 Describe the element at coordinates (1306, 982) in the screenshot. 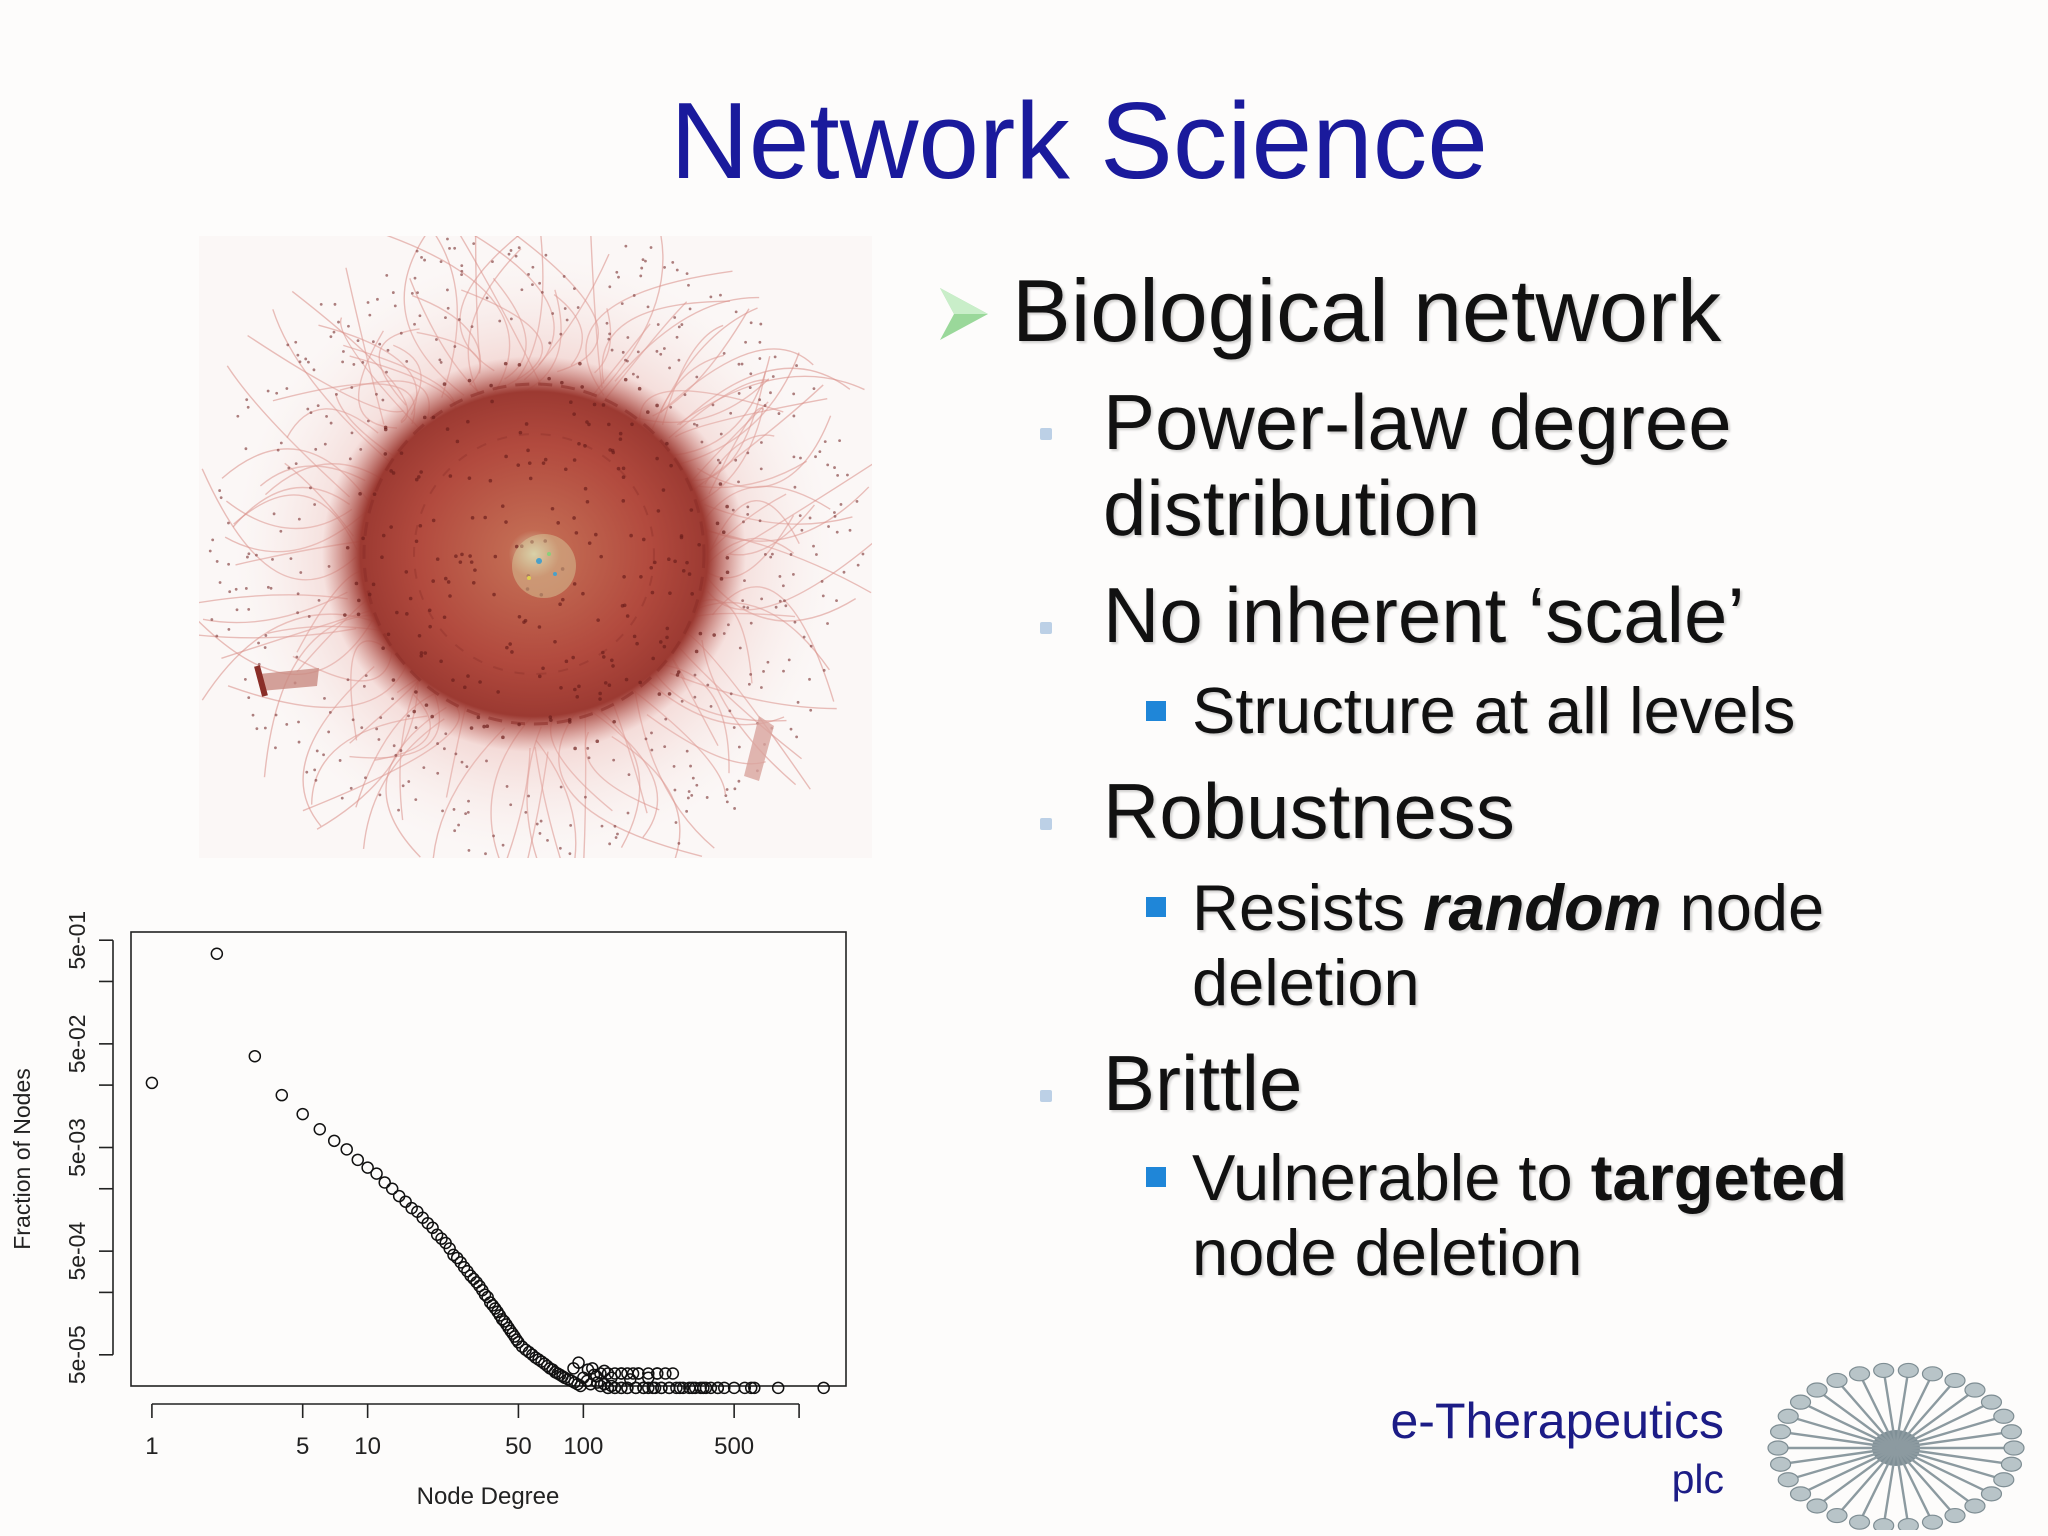

I see `bullet-resists-line2: deletion` at that location.